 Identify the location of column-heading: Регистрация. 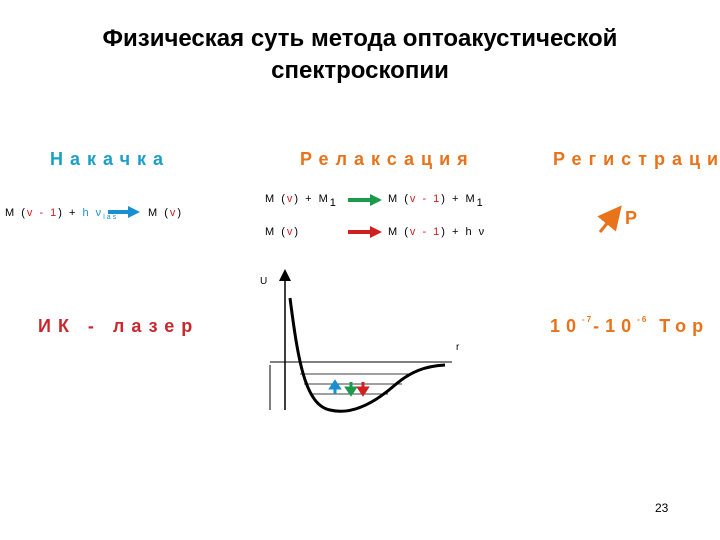
(636, 159).